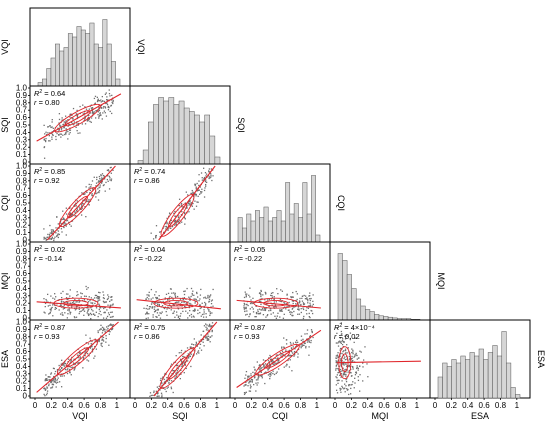 This screenshot has height=422, width=550. What do you see at coordinates (80, 203) in the screenshot?
I see `scatter-vqi-cqi: R2 = 0.85r = 0.92` at bounding box center [80, 203].